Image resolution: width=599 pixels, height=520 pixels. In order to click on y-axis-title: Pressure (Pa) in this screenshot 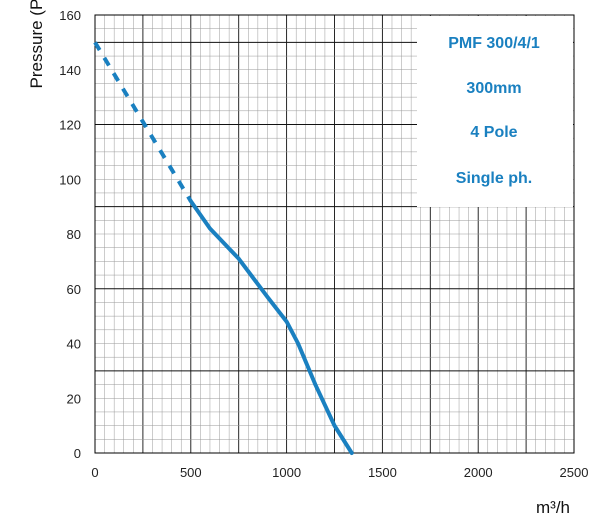, I will do `click(36, 44)`.